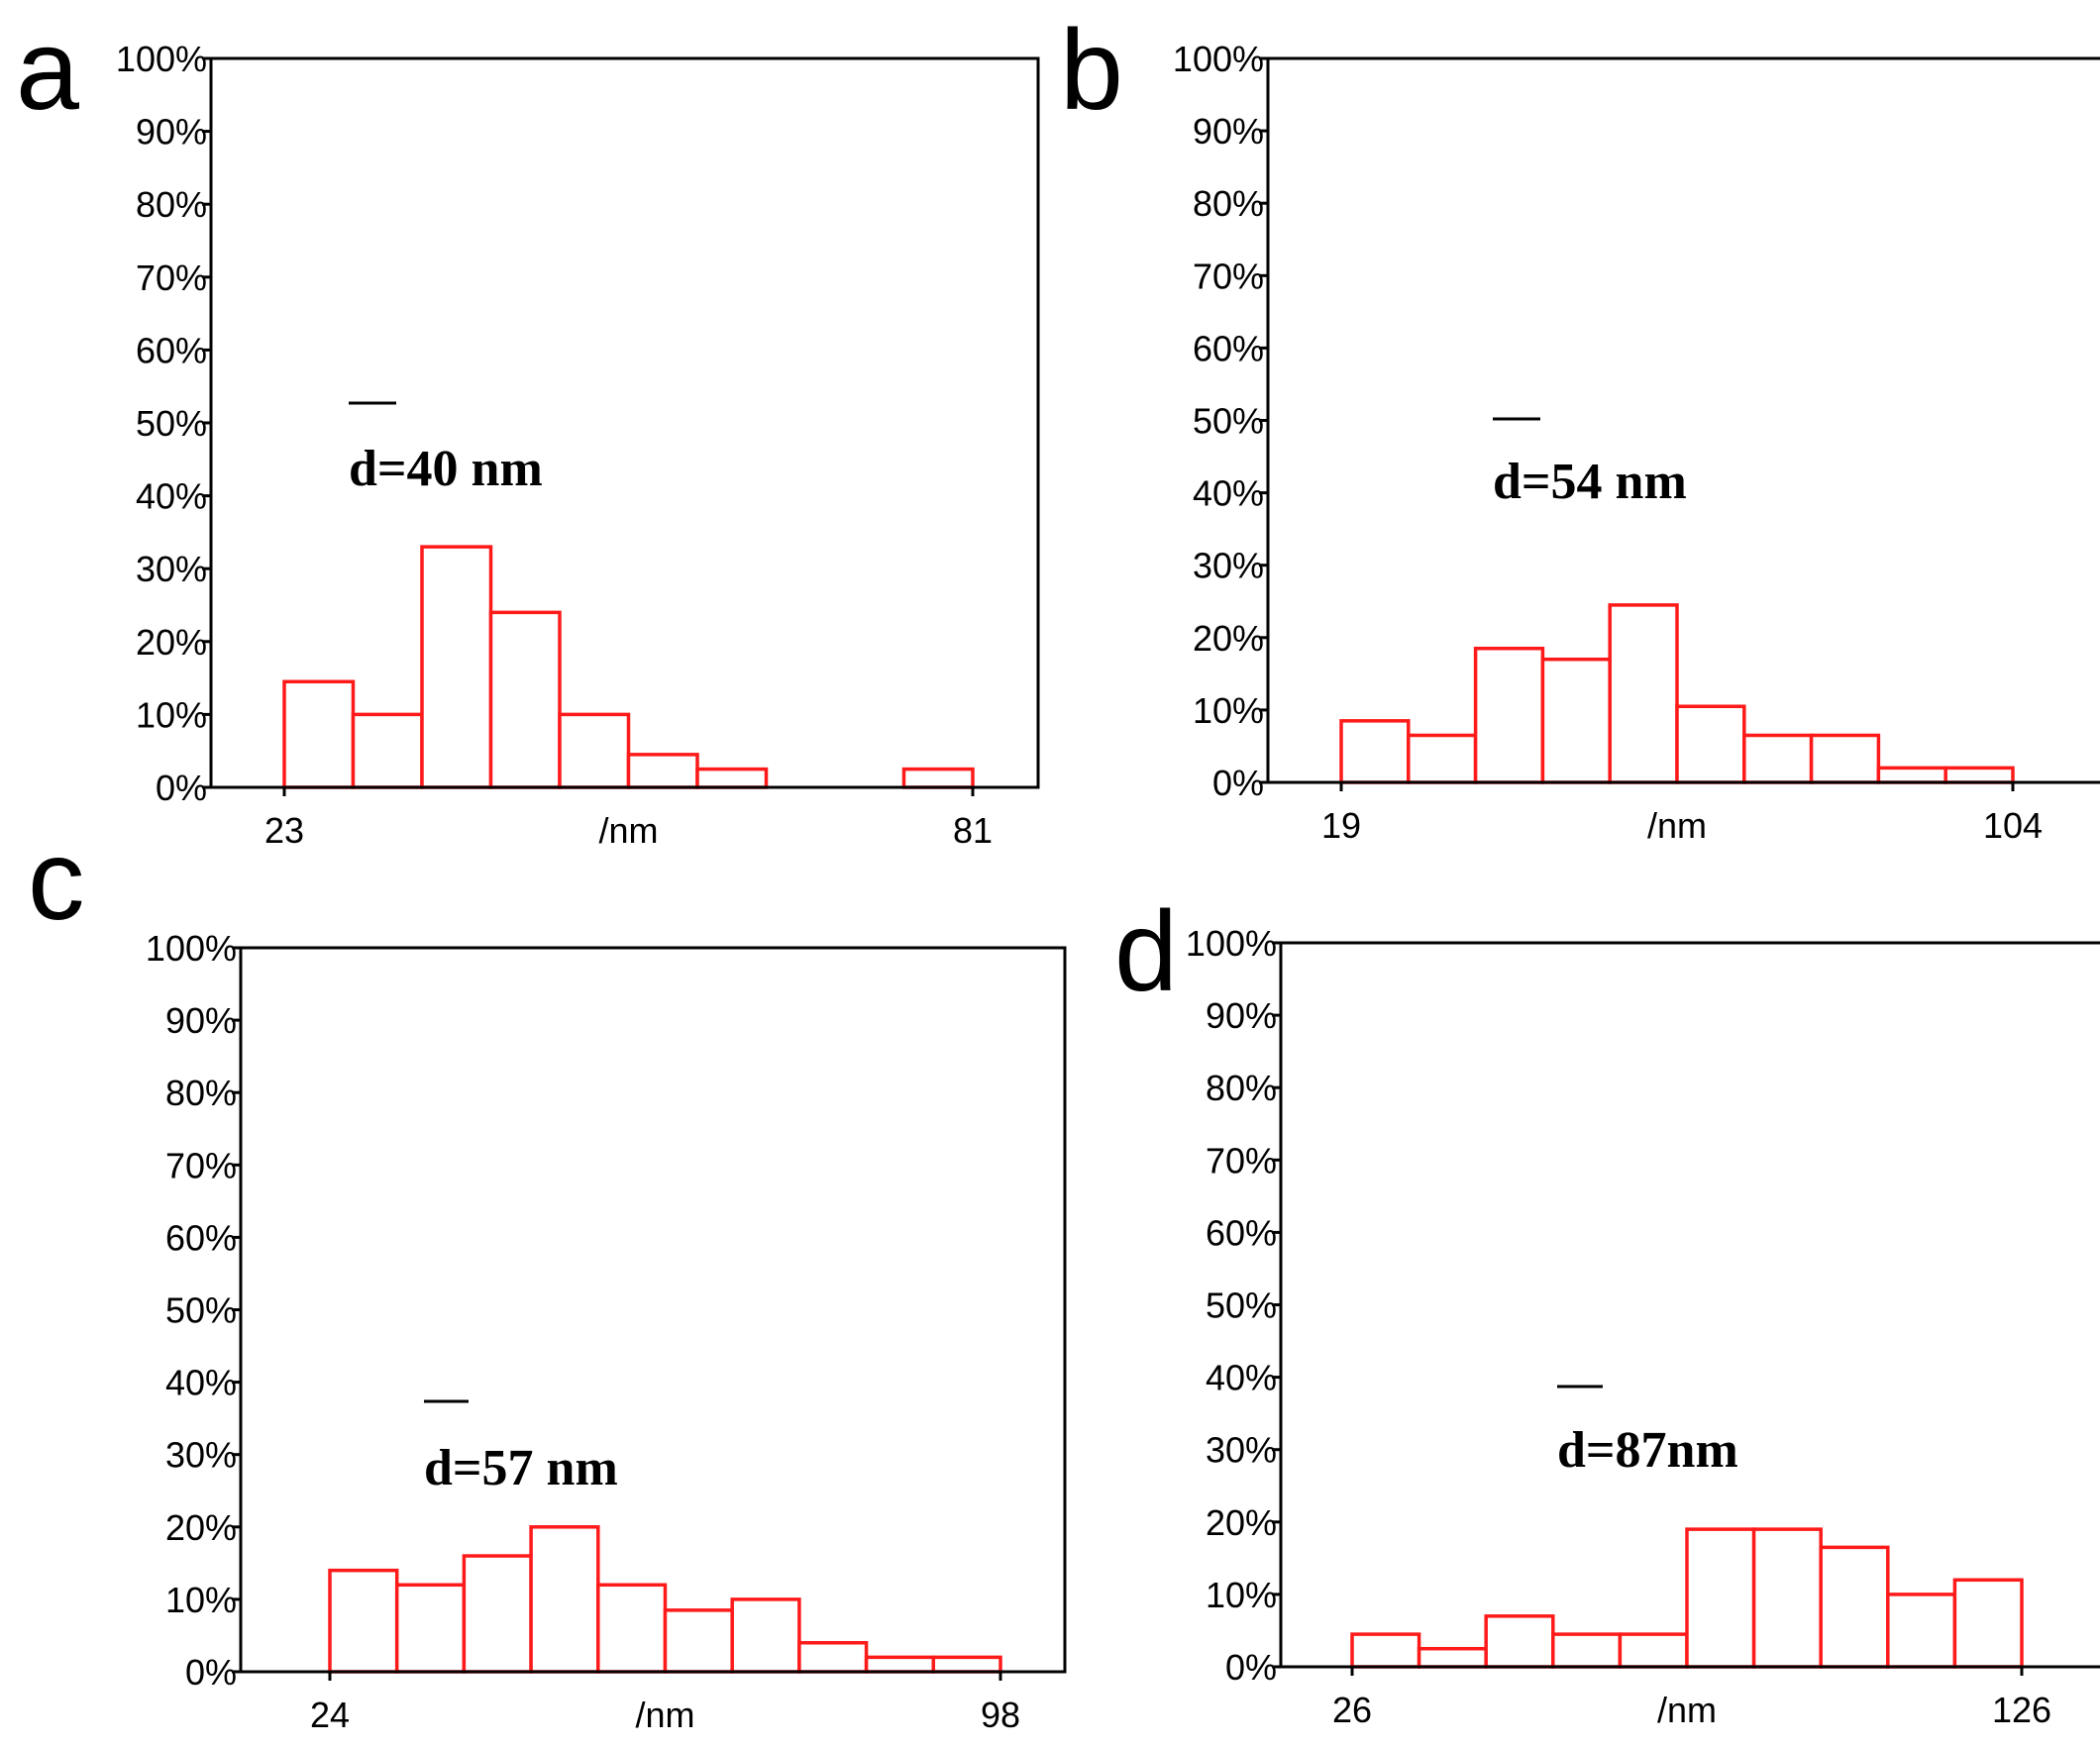  What do you see at coordinates (1590, 482) in the screenshot?
I see `mean-diameter-label: d=54 nm` at bounding box center [1590, 482].